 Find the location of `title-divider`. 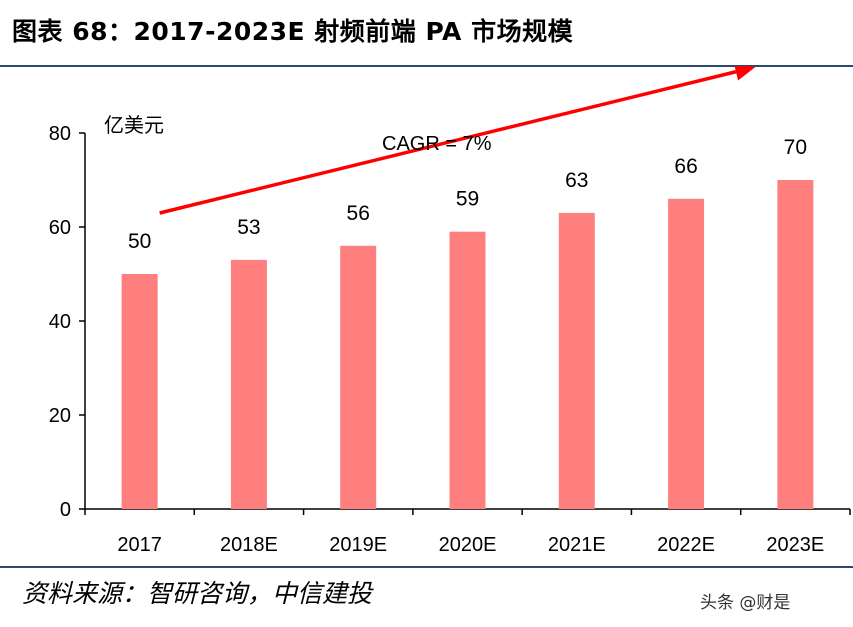

title-divider is located at coordinates (426, 66).